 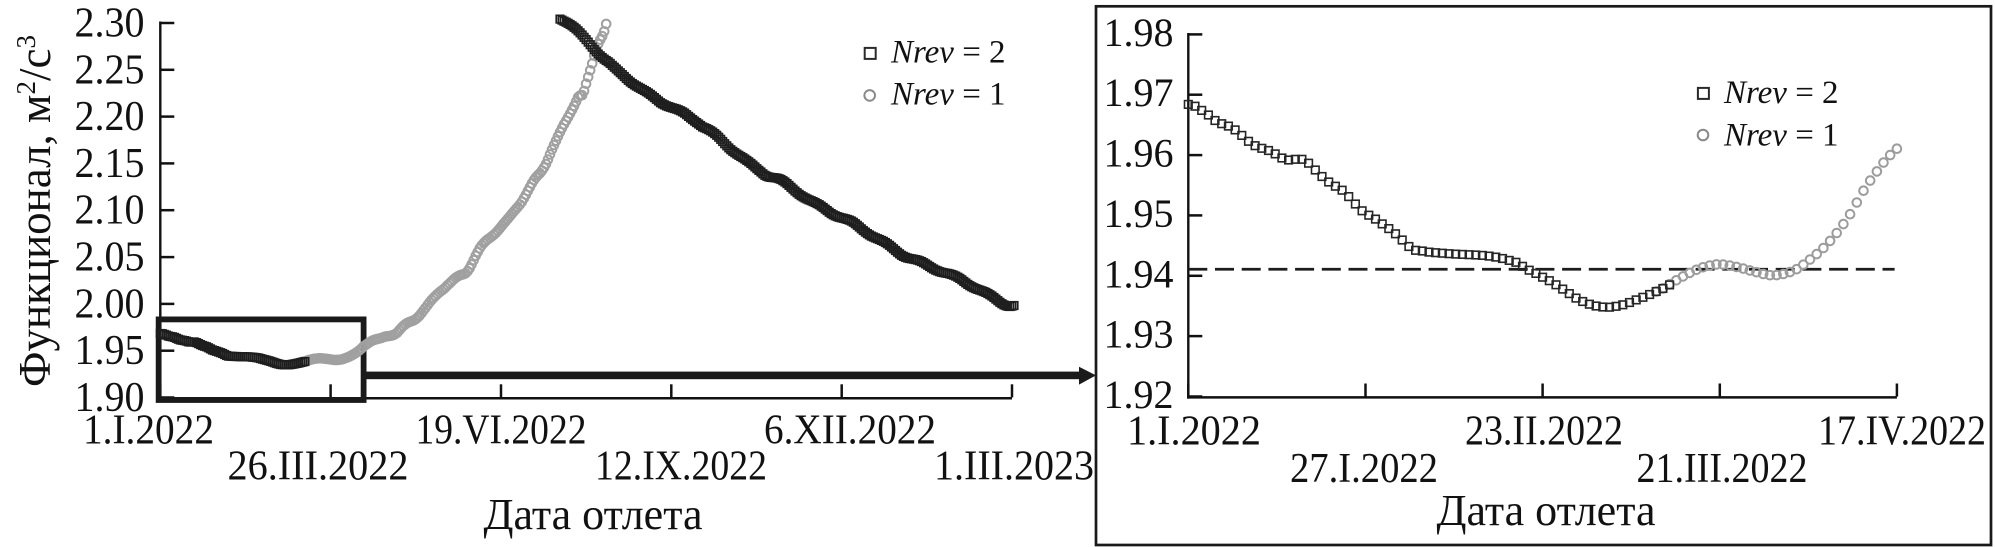 I want to click on svg-text: 1.97, so click(x=1139, y=92).